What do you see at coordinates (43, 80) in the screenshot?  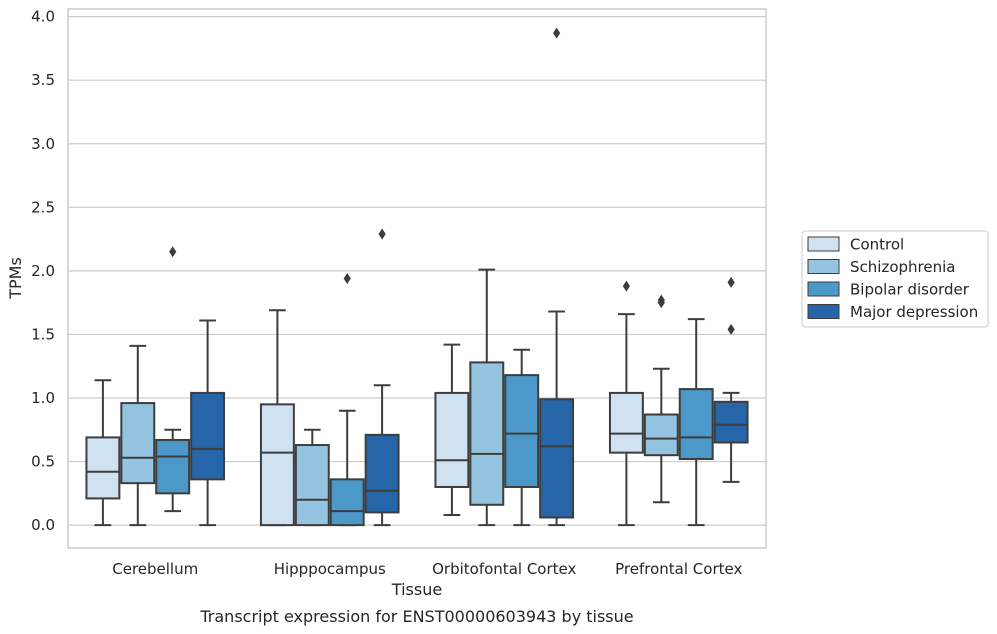 I see `y-tick-label: 3.5` at bounding box center [43, 80].